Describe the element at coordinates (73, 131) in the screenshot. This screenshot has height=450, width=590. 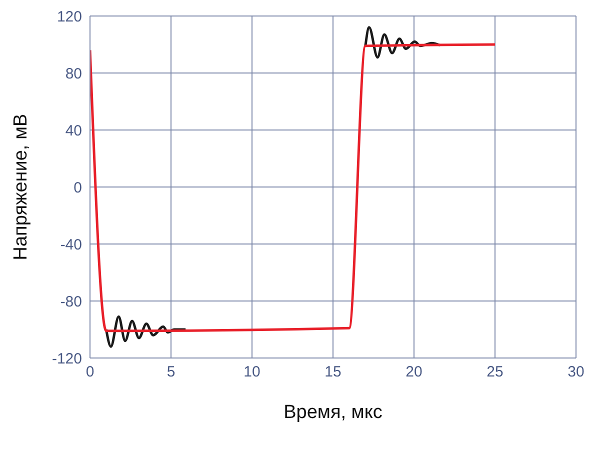
I see `y-tick-label: 40` at that location.